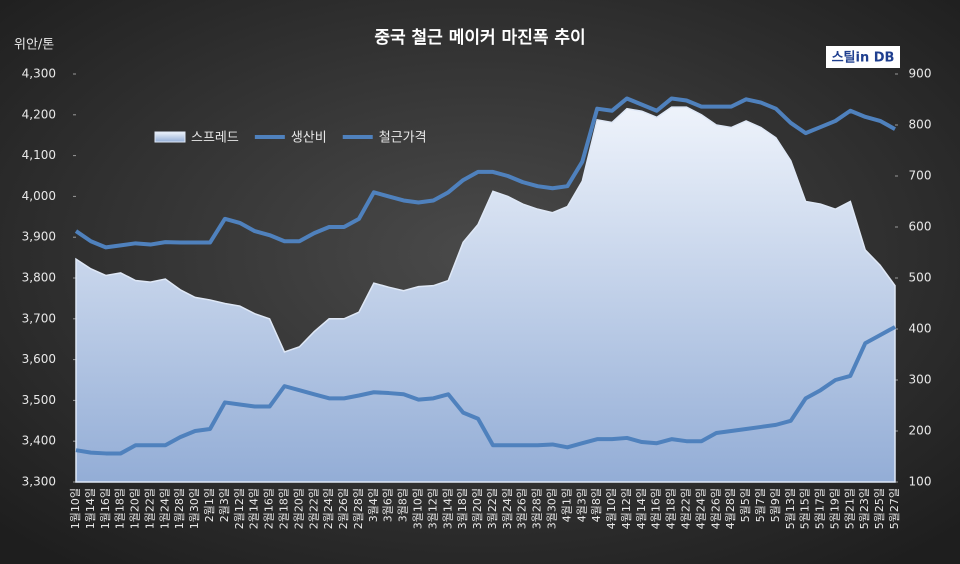  Describe the element at coordinates (641, 508) in the screenshot. I see `x-tick-label: 4월14일` at that location.